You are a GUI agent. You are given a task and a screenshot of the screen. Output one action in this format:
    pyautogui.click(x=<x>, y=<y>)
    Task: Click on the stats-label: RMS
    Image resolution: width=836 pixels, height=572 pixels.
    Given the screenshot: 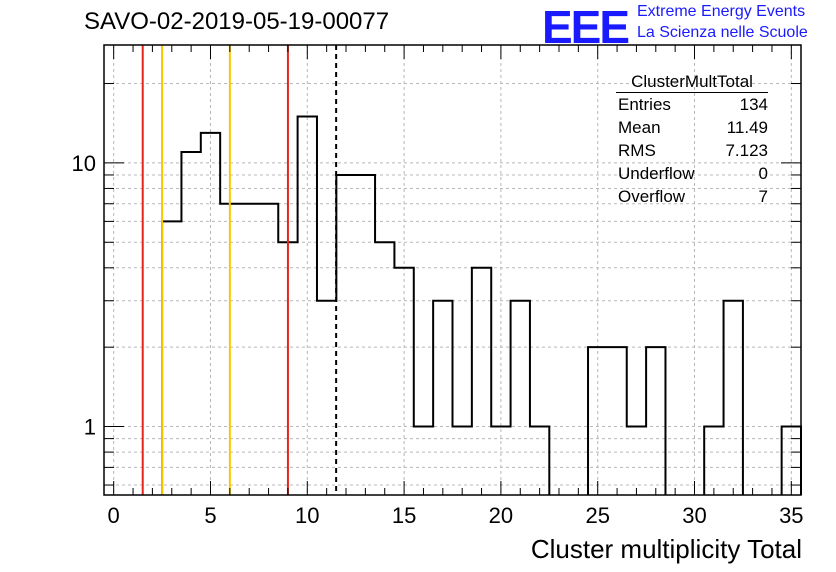 What is the action you would take?
    pyautogui.click(x=637, y=150)
    